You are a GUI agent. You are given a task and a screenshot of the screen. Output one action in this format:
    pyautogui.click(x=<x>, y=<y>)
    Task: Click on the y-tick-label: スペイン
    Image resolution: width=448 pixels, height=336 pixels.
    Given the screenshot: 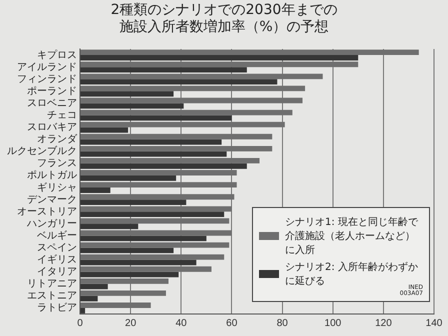 What is the action you would take?
    pyautogui.click(x=57, y=248)
    